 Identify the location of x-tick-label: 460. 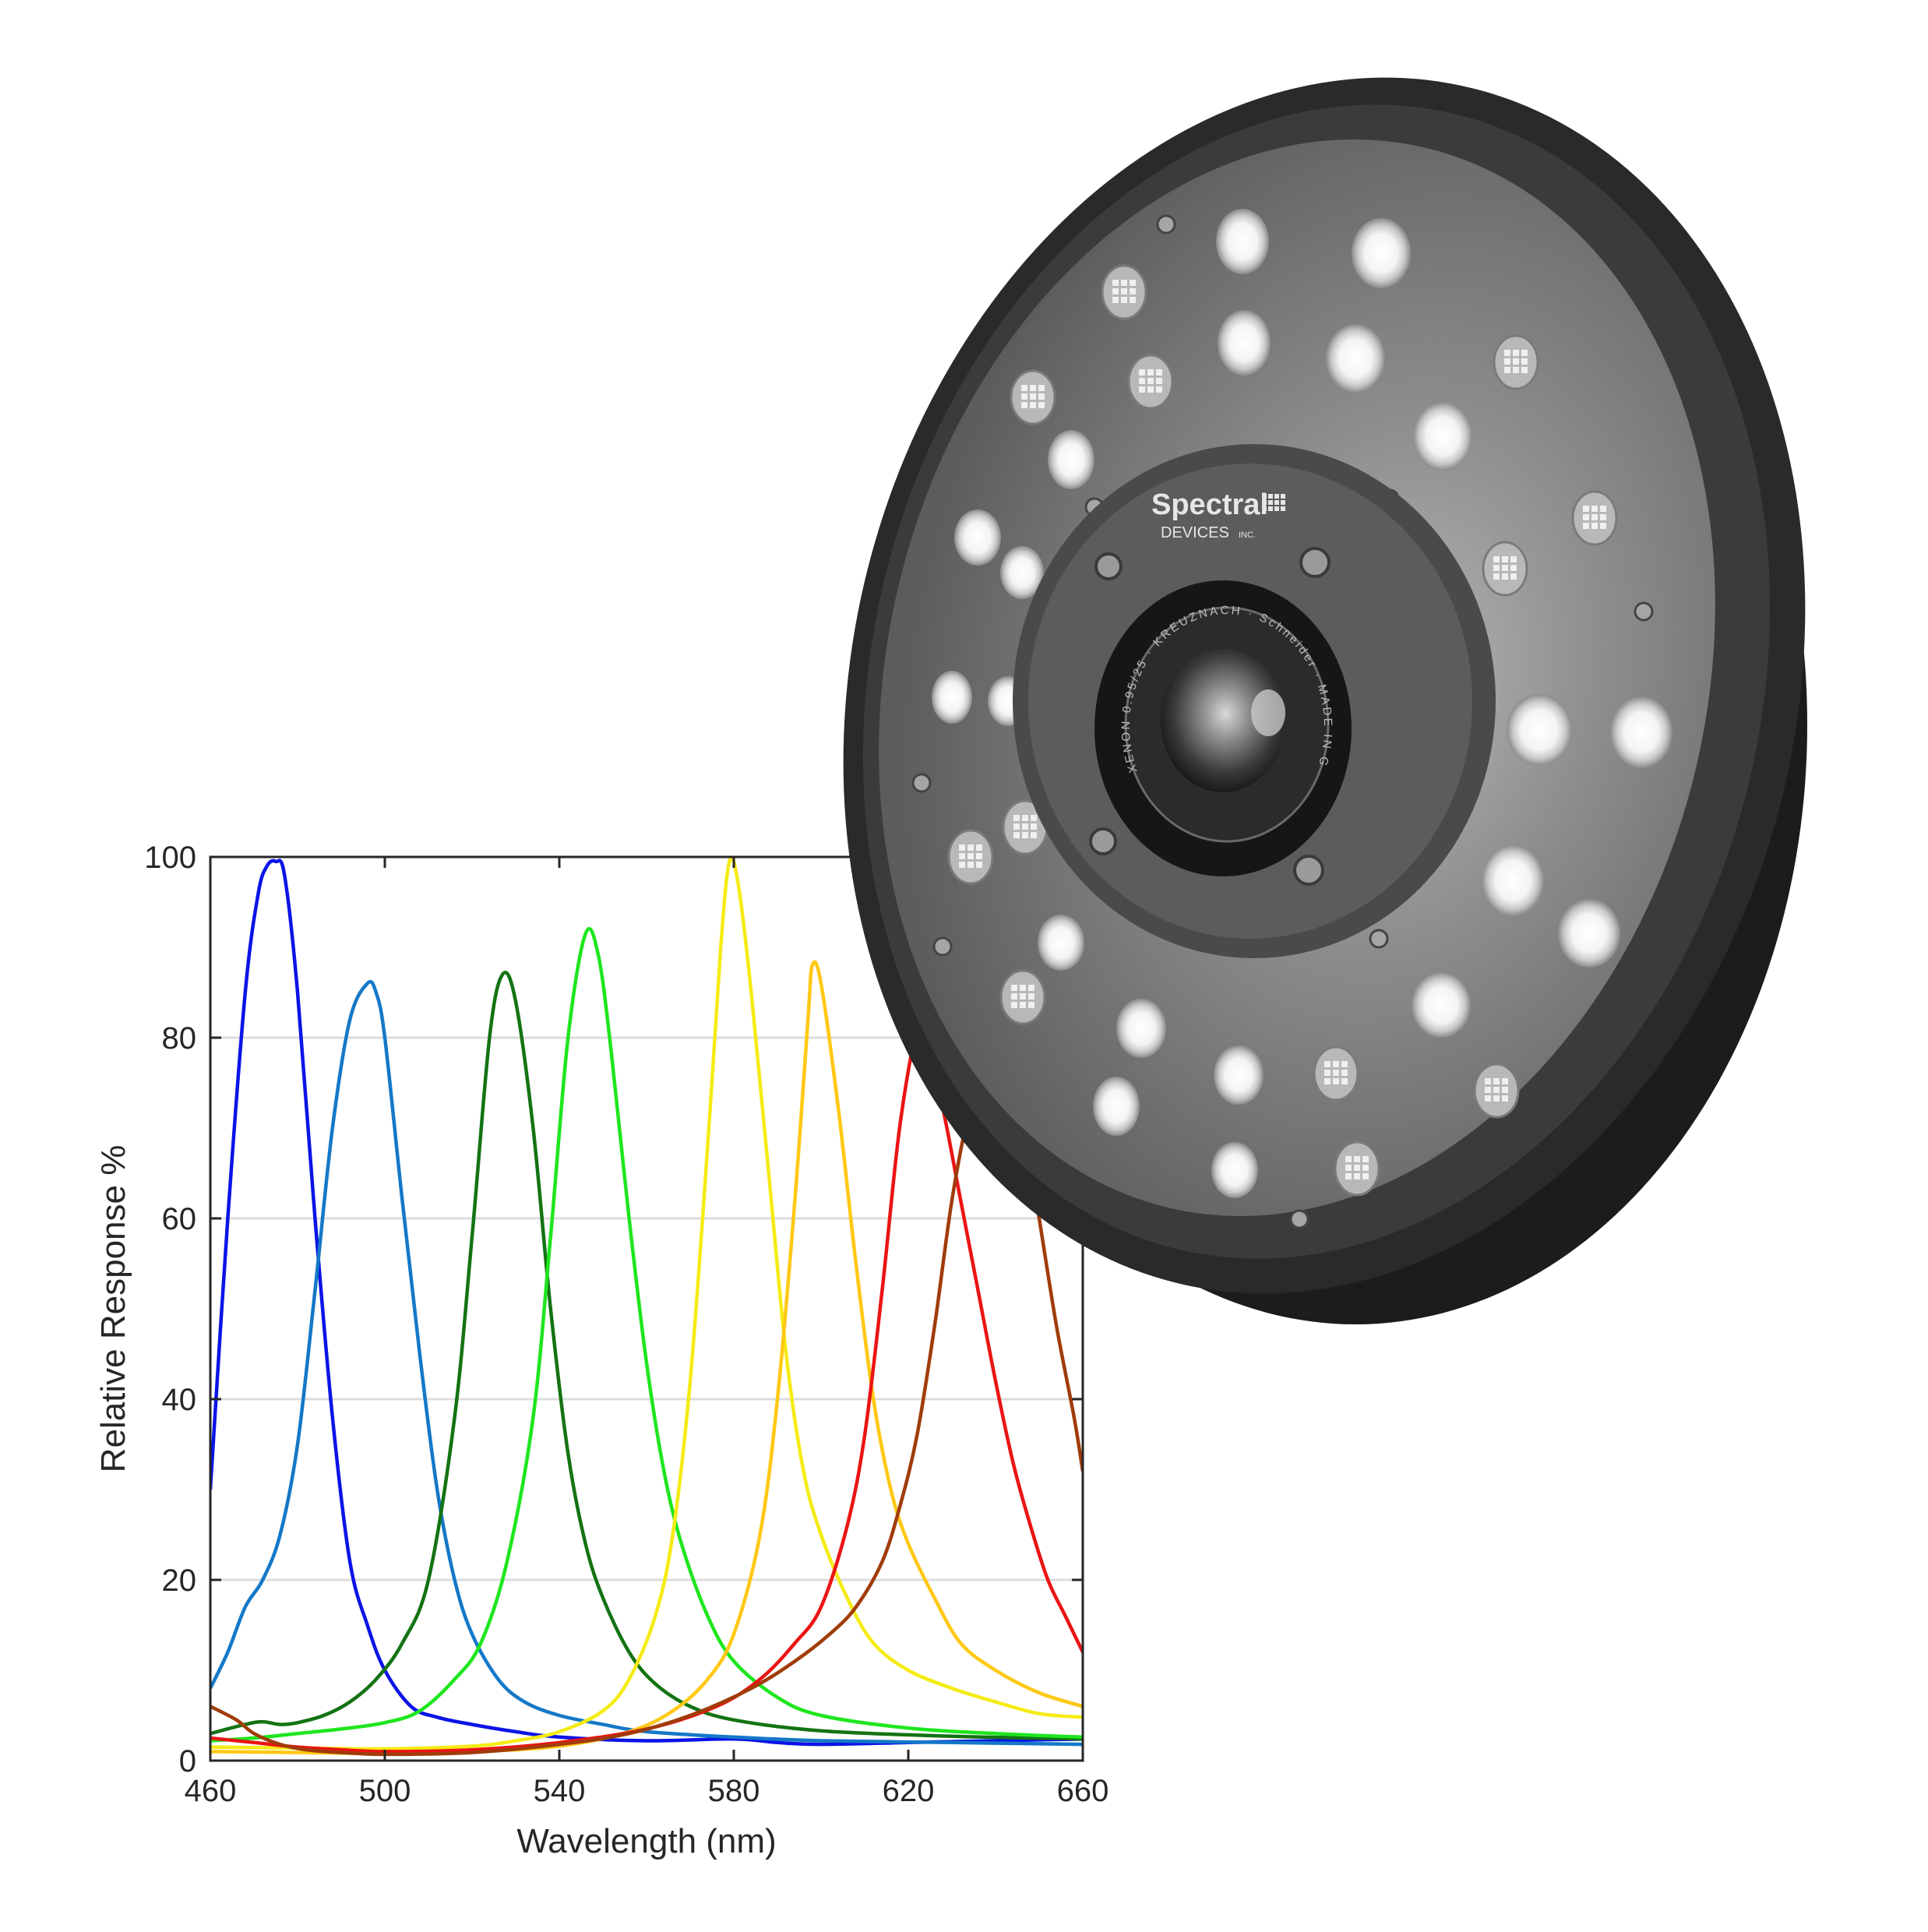
(211, 1791).